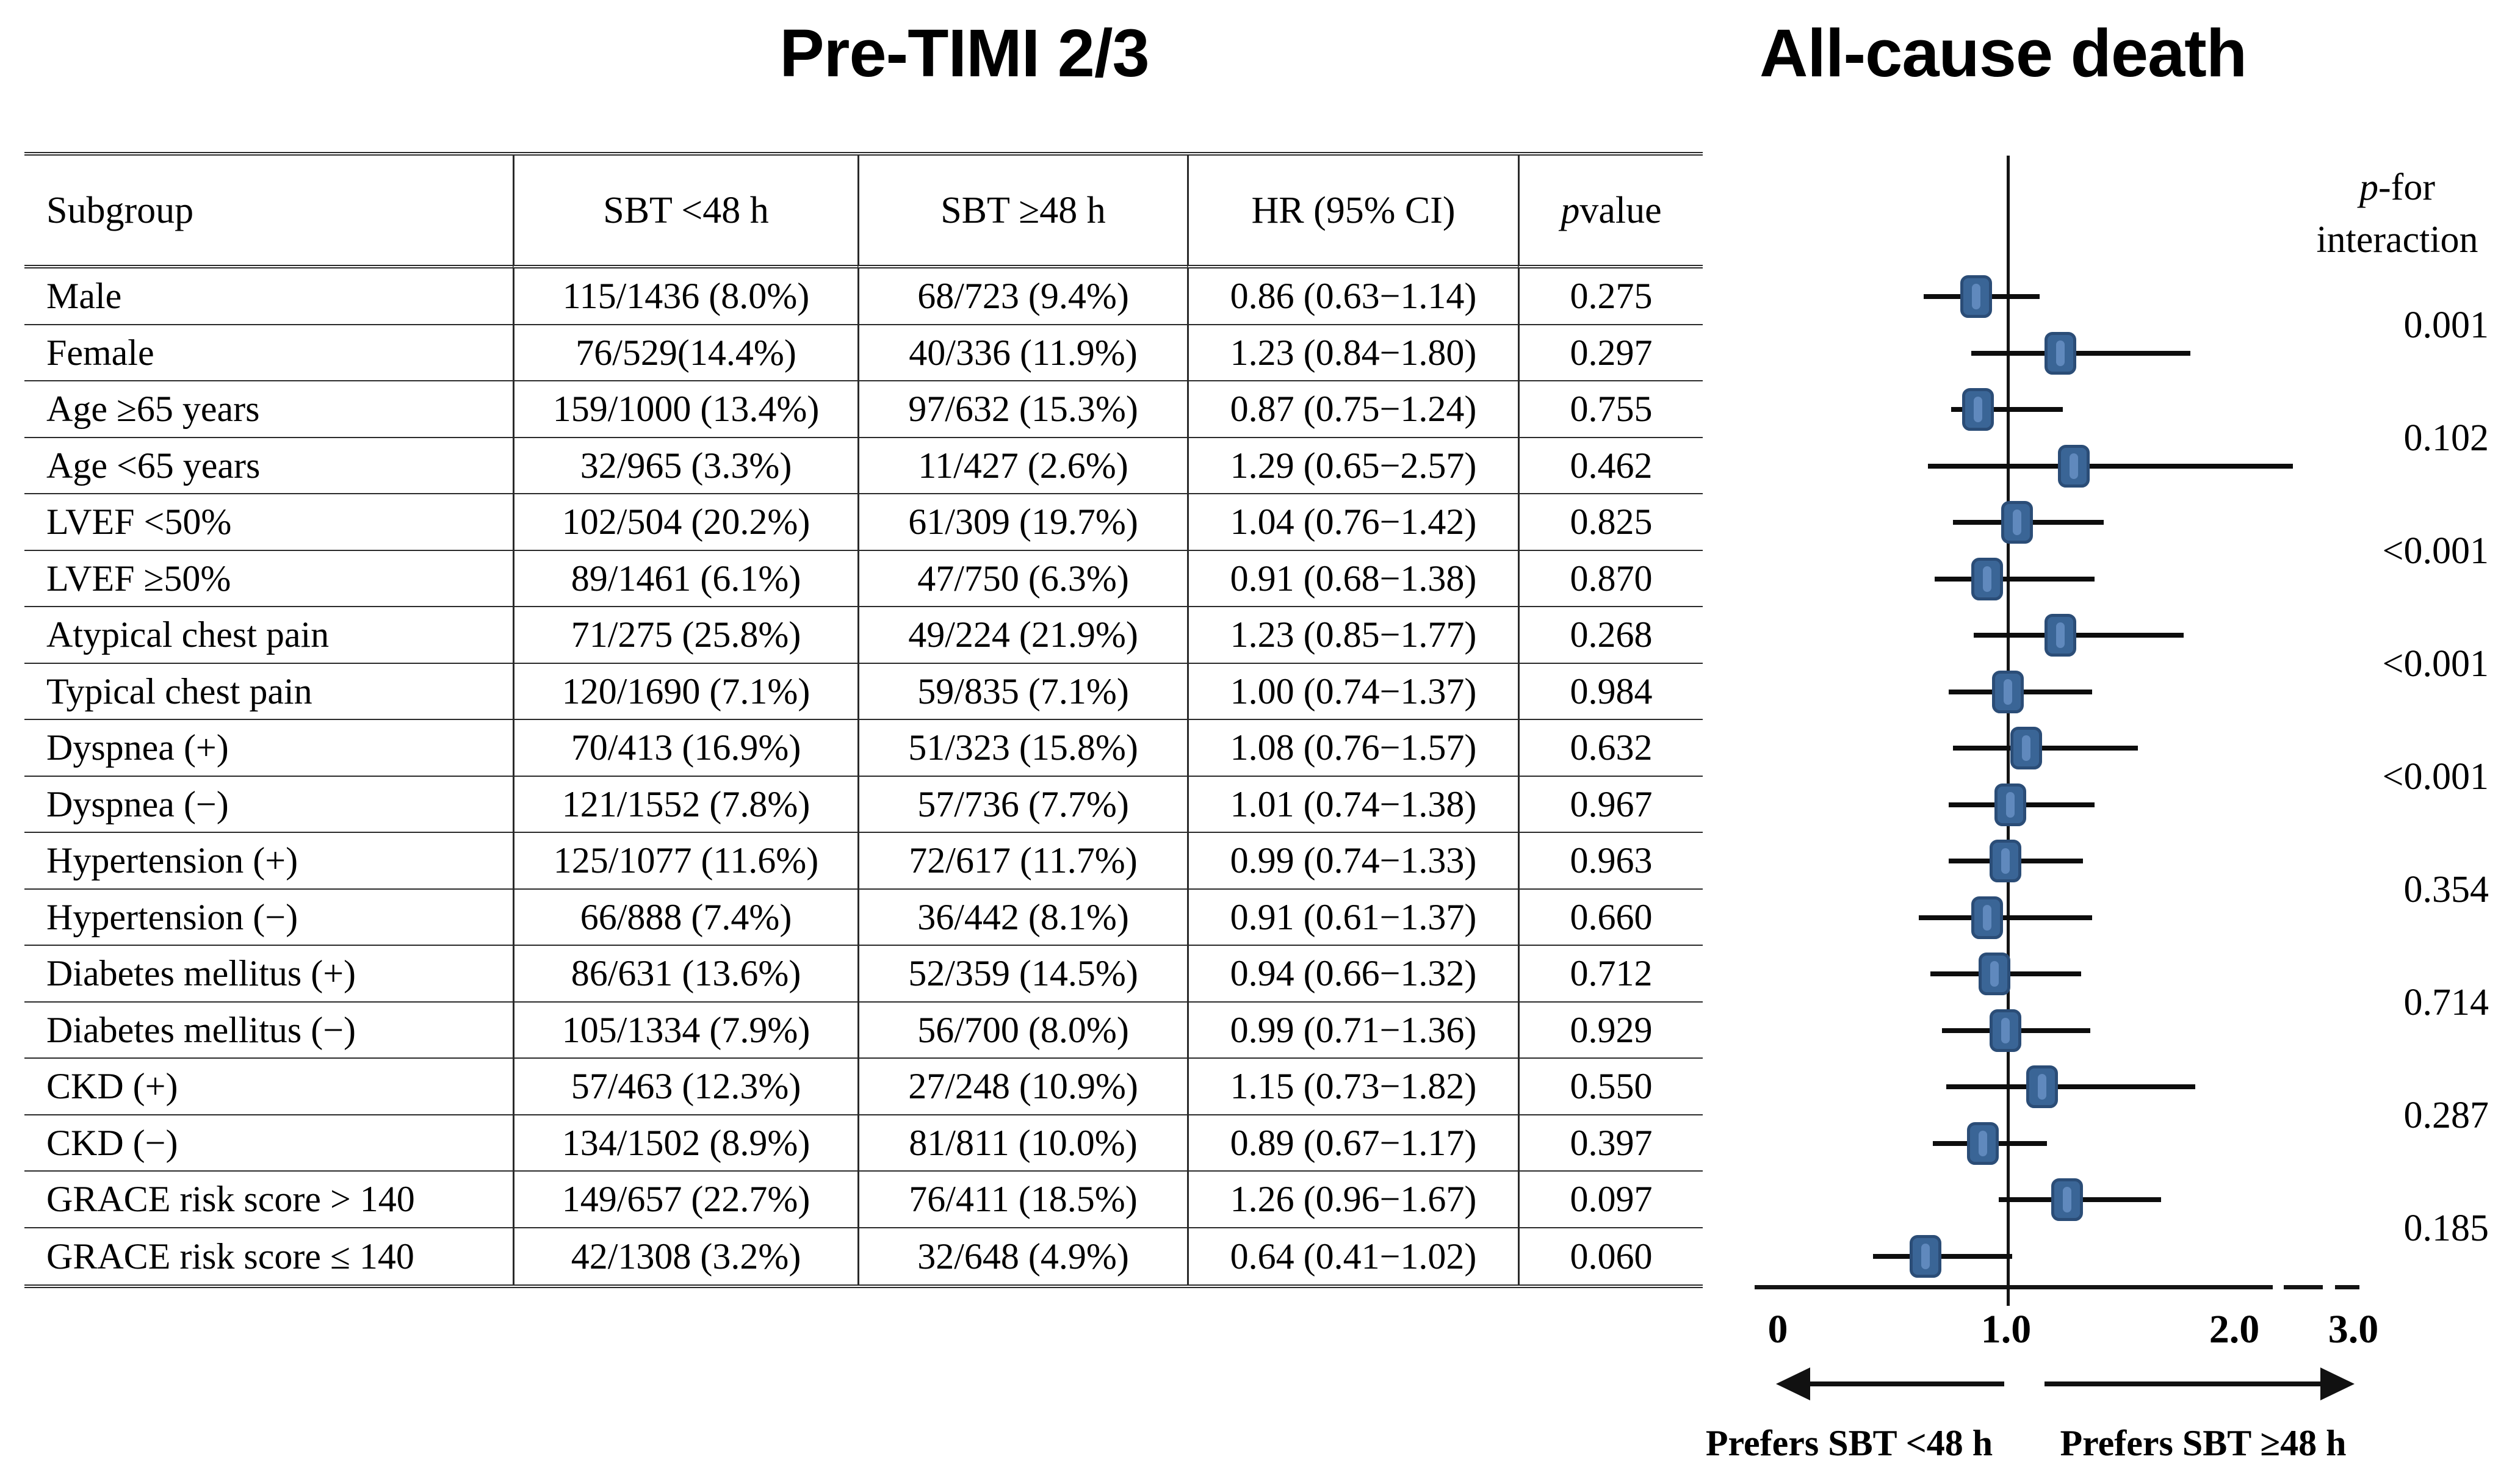  Describe the element at coordinates (268, 805) in the screenshot. I see `cell-subgroup: Dyspnea (−)` at that location.